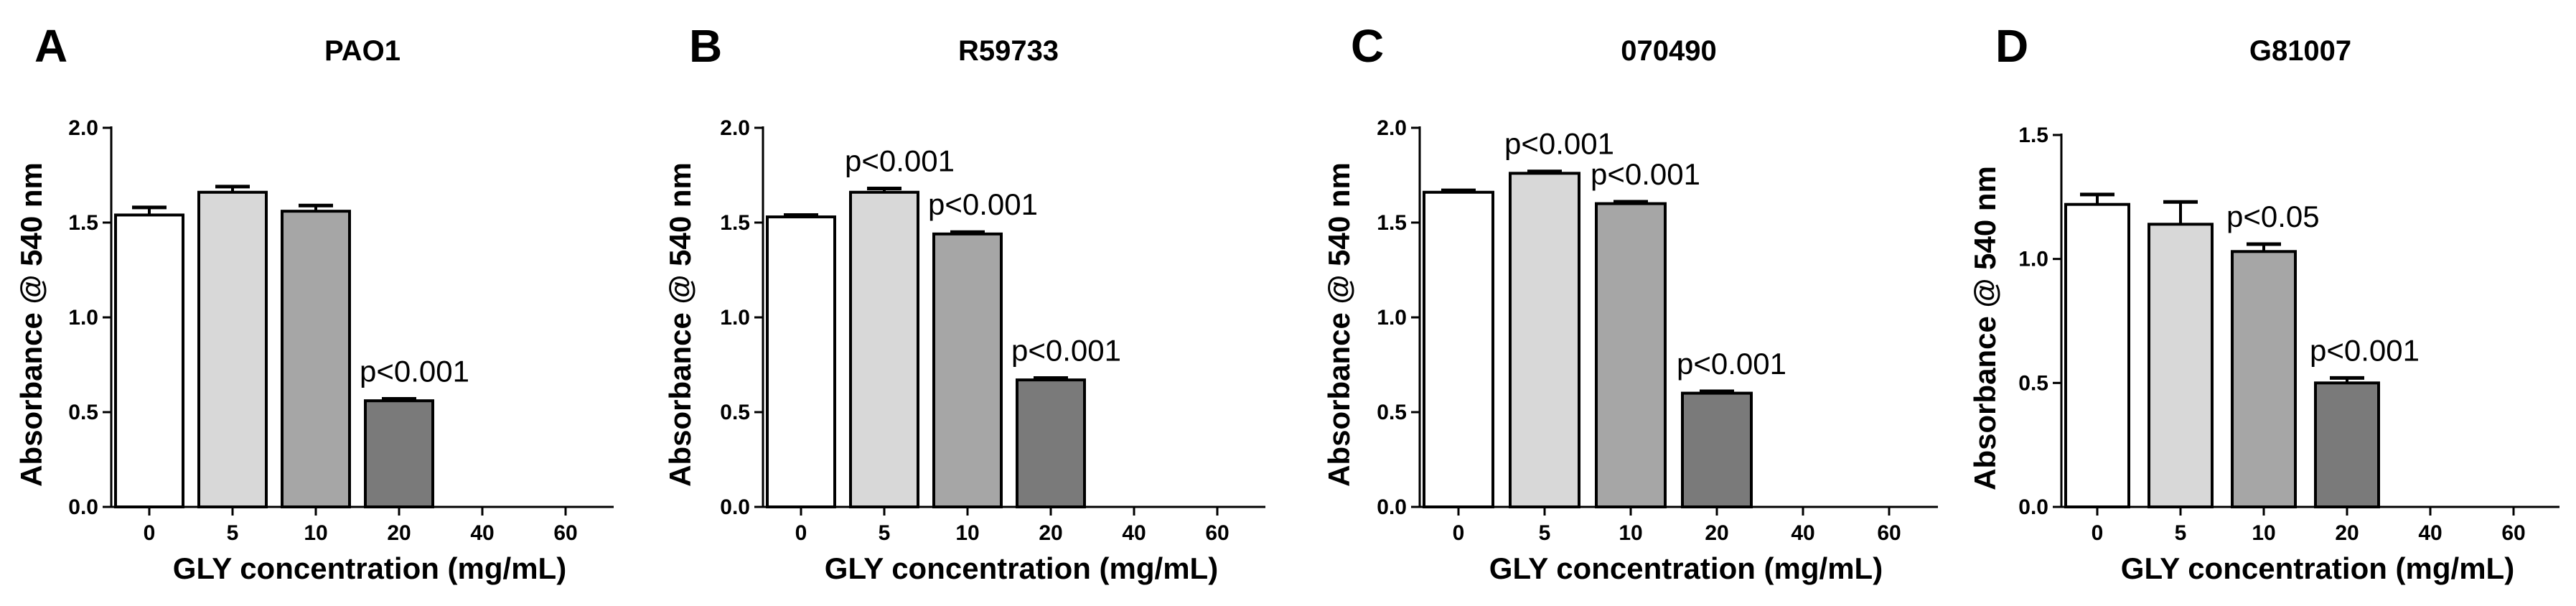 The width and height of the screenshot is (2576, 606). What do you see at coordinates (1009, 51) in the screenshot?
I see `chart-title: R59733` at bounding box center [1009, 51].